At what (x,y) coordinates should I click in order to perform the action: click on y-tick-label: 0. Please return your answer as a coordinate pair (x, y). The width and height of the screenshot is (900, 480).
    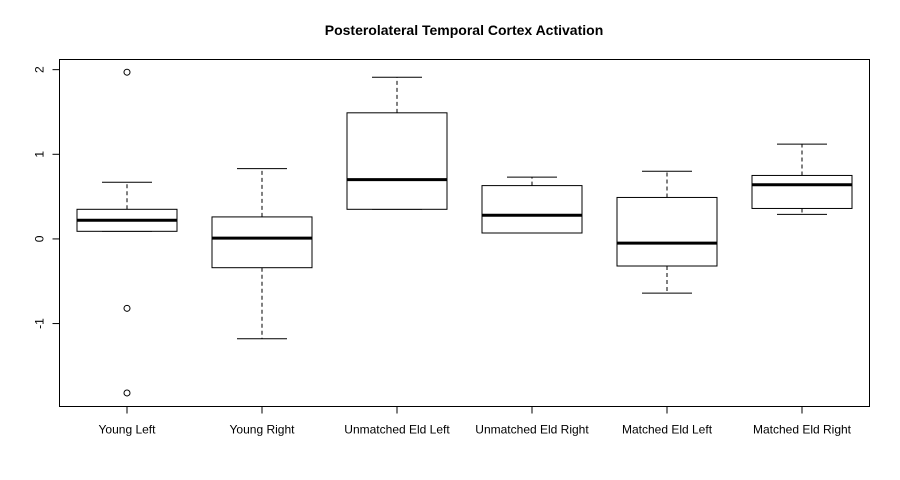
    Looking at the image, I should click on (40, 238).